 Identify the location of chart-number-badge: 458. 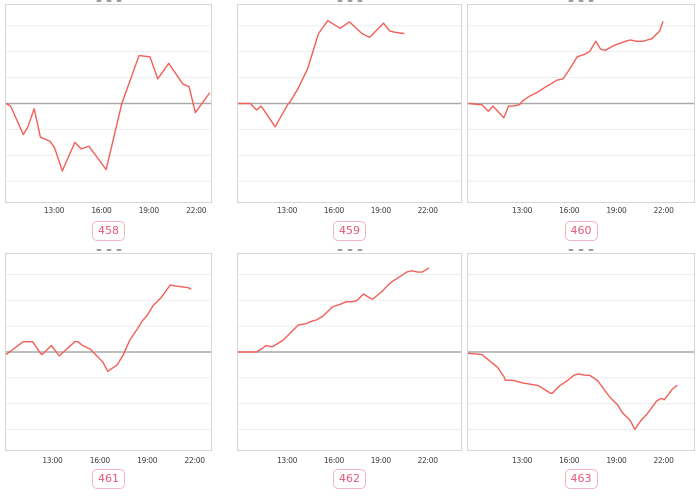
(108, 231).